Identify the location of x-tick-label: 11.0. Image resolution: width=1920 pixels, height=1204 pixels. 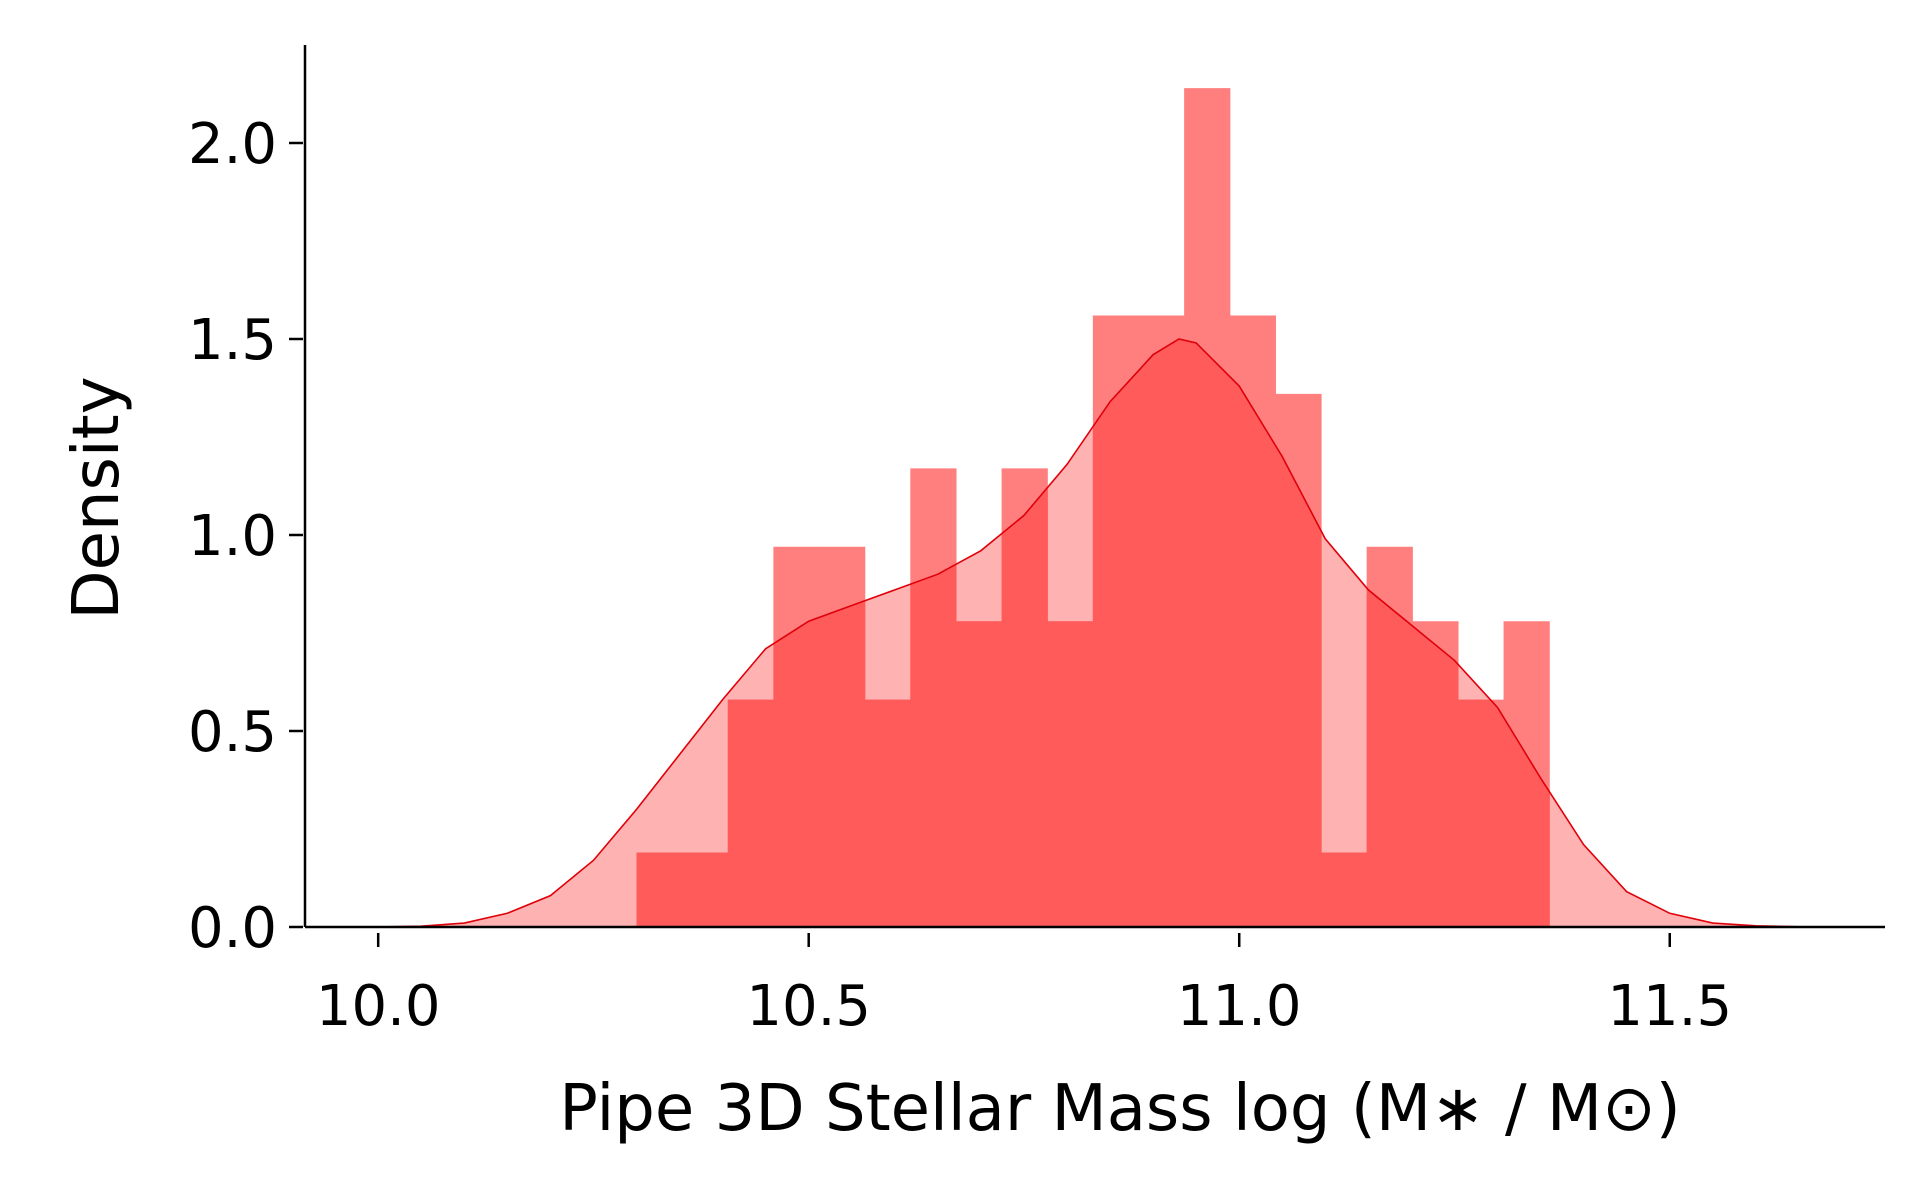
(1239, 1006).